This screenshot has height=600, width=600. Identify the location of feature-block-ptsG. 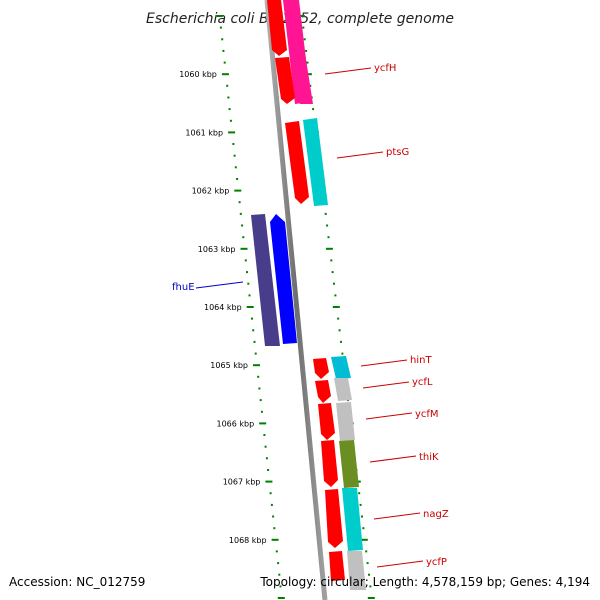
(315, 162).